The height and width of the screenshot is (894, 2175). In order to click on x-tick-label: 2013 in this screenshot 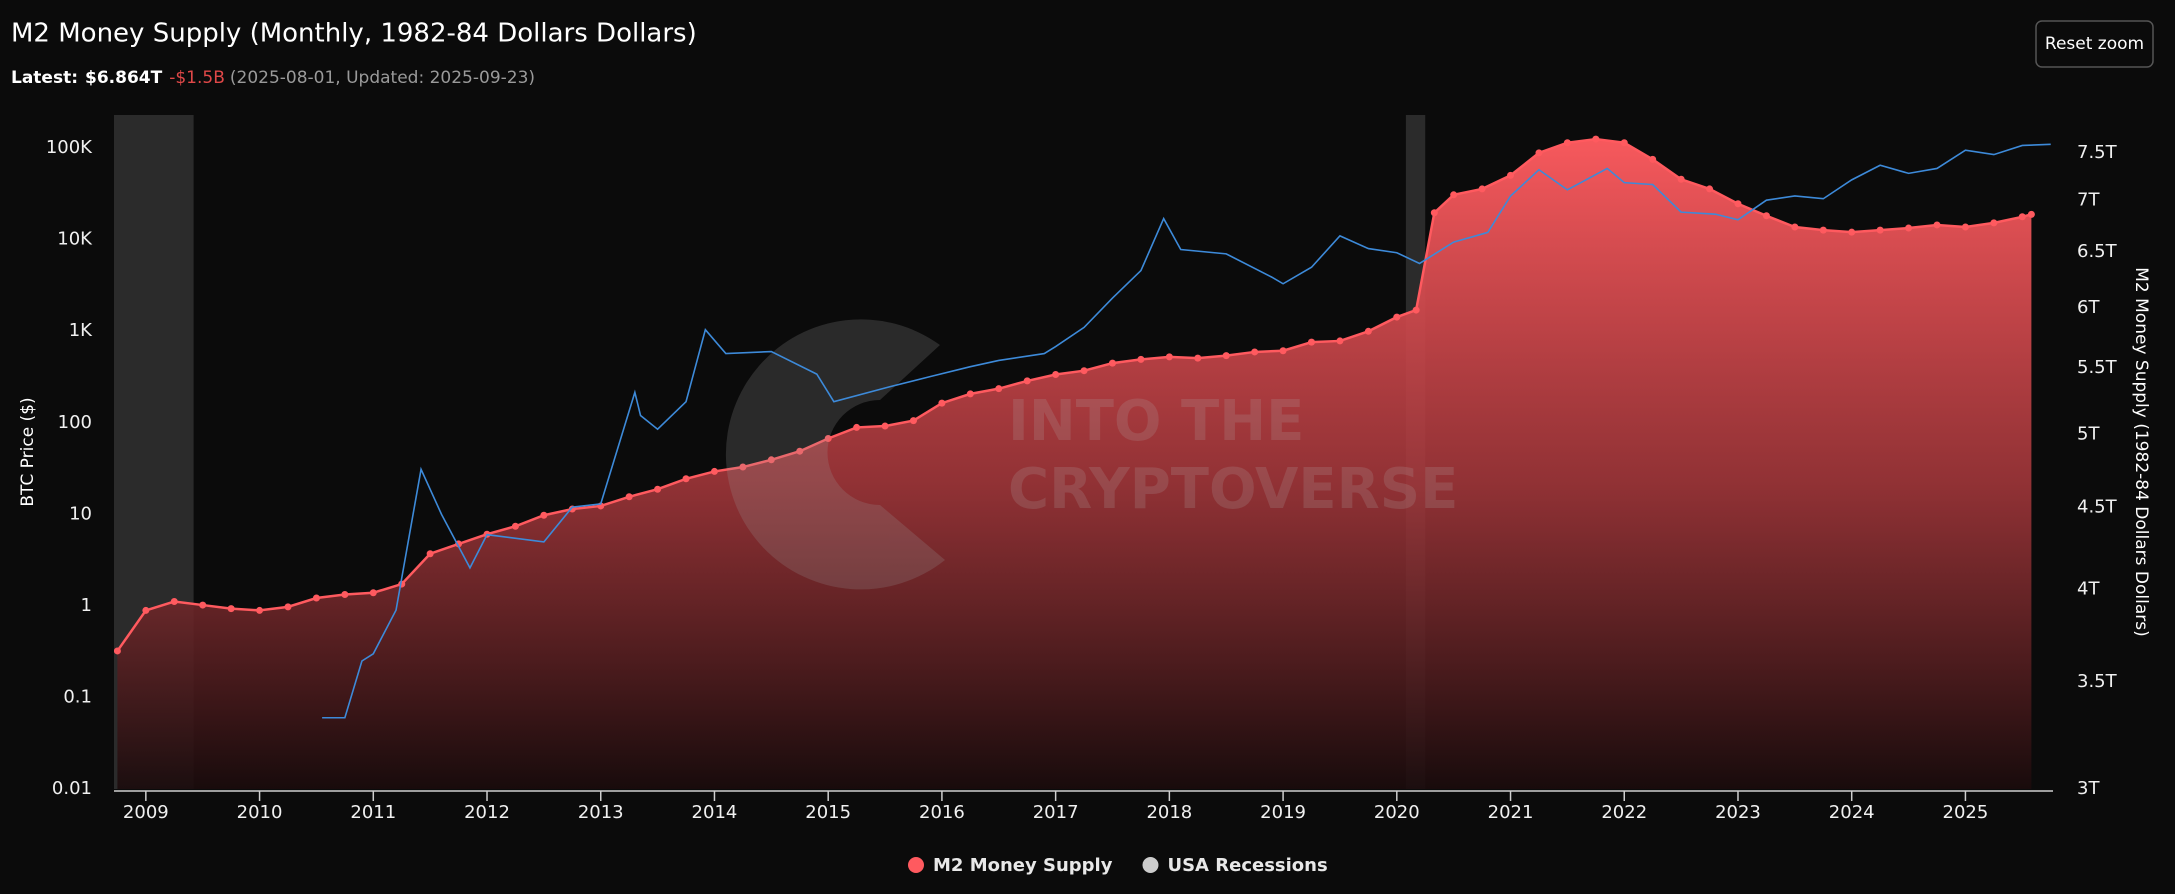, I will do `click(601, 812)`.